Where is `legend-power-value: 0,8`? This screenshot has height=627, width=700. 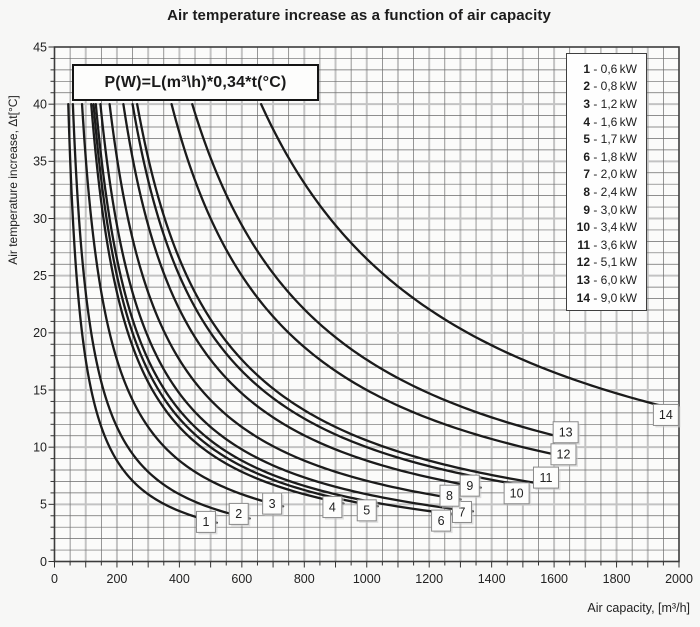
legend-power-value: 0,8 is located at coordinates (609, 86).